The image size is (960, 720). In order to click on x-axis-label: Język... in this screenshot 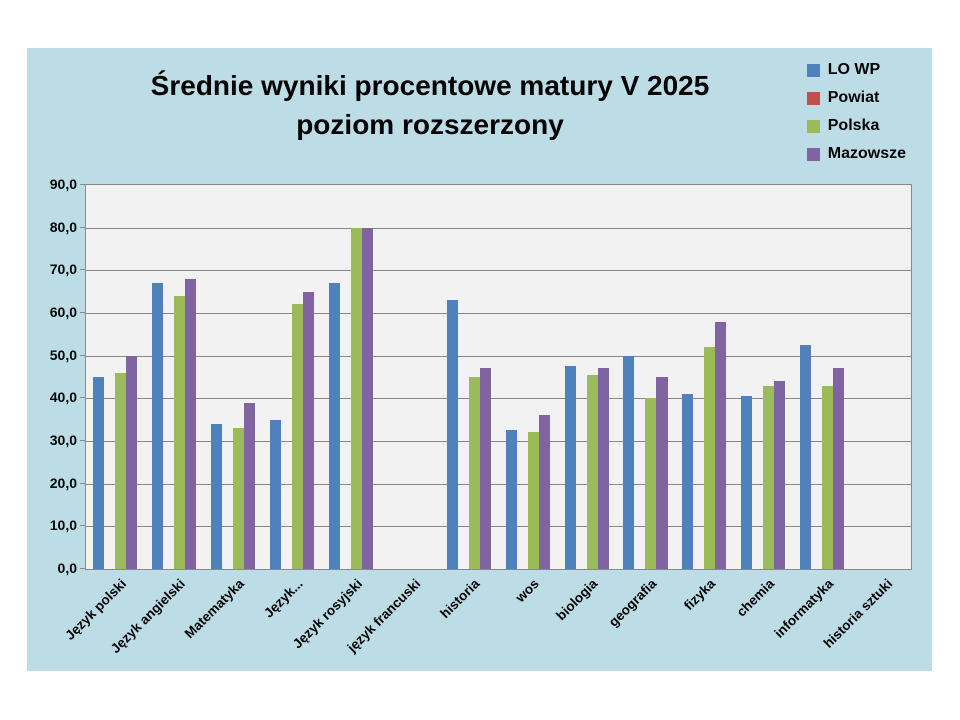, I will do `click(283, 598)`.